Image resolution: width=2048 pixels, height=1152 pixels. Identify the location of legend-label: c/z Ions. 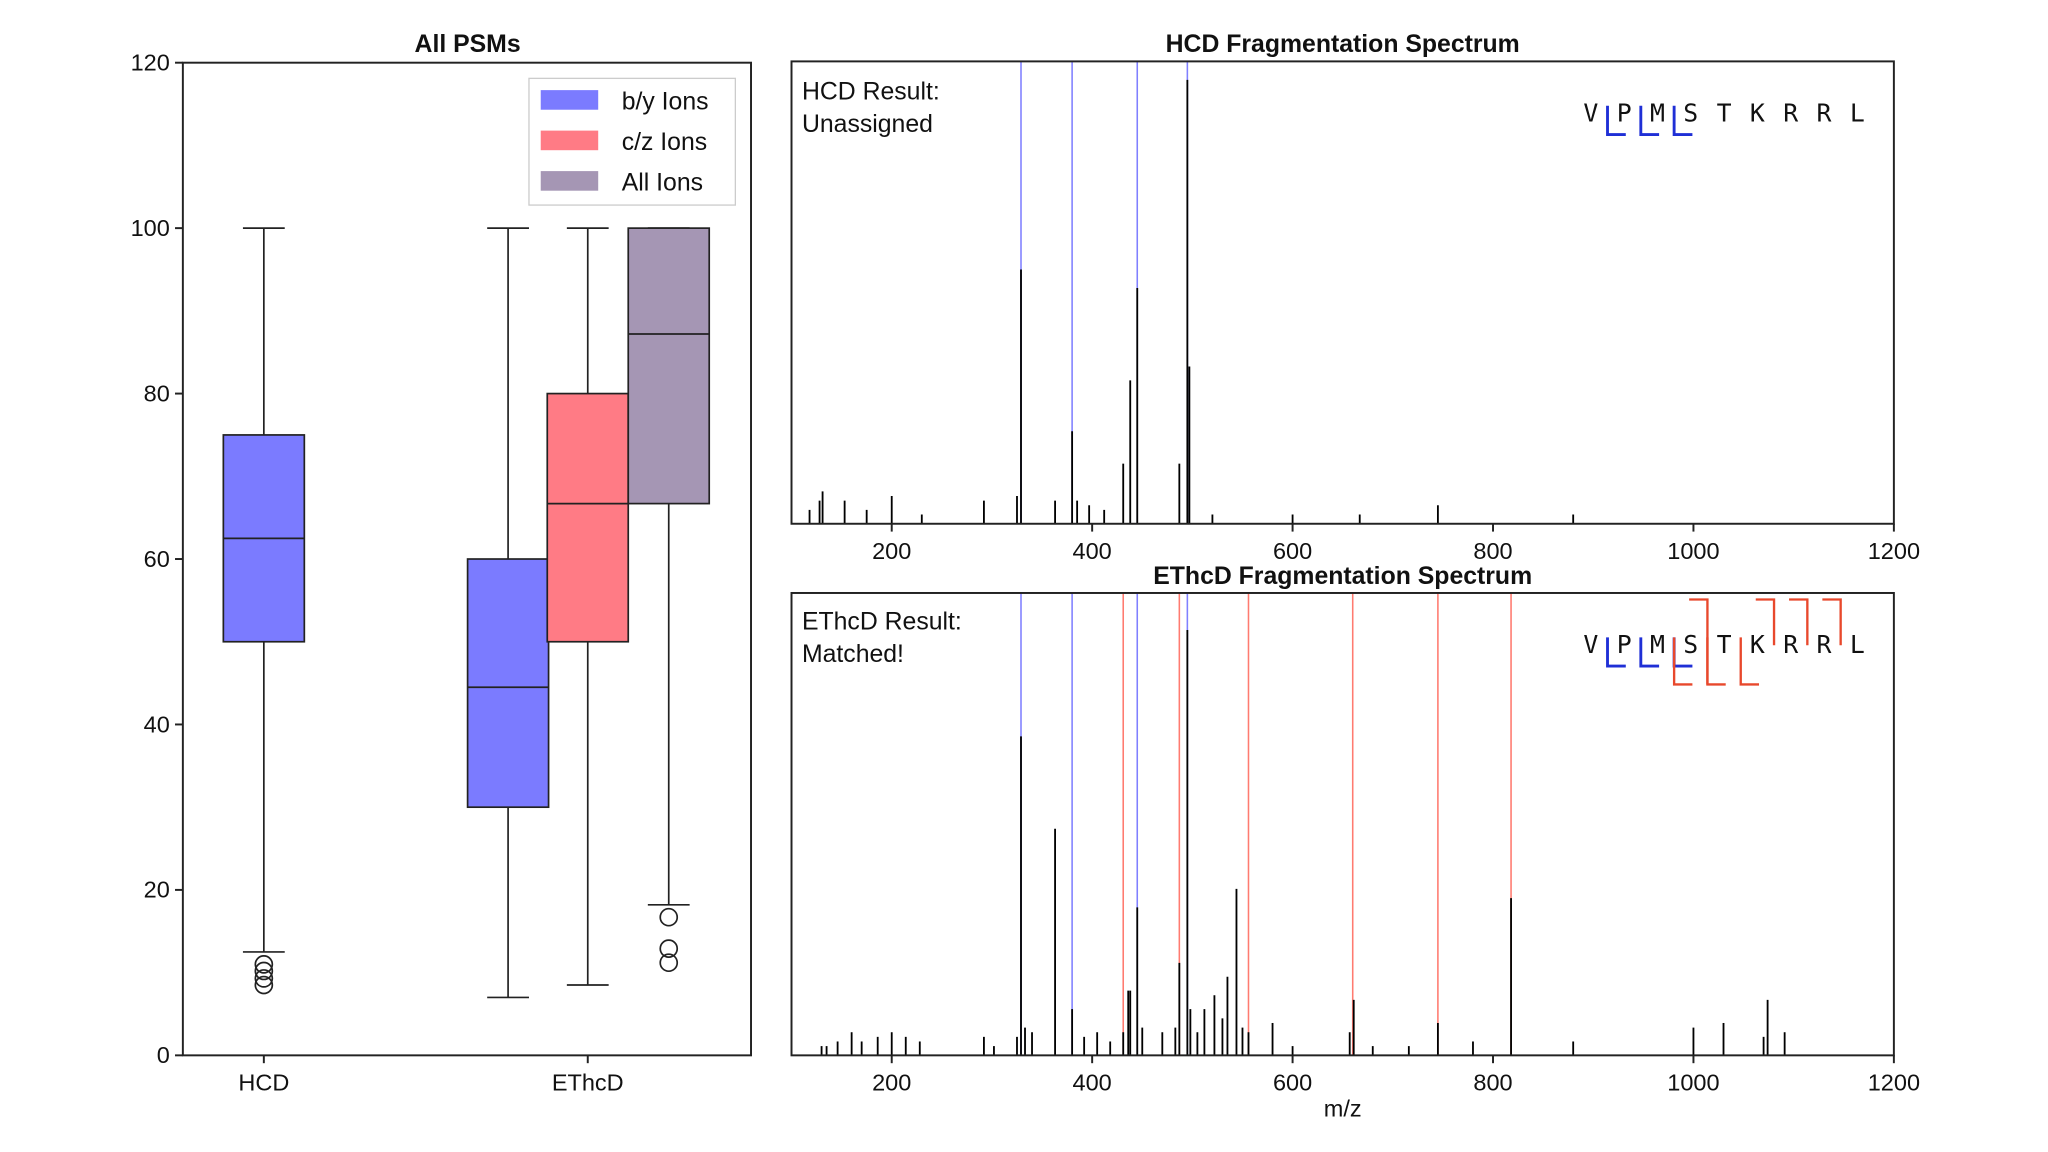
(664, 142).